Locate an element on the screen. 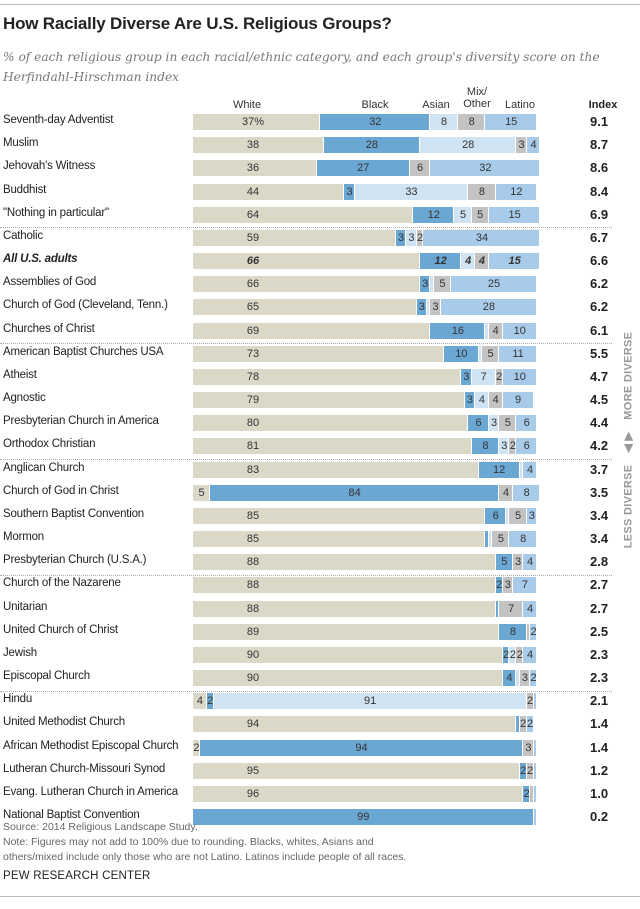 The width and height of the screenshot is (640, 909). data-label-white: 95 is located at coordinates (253, 770).